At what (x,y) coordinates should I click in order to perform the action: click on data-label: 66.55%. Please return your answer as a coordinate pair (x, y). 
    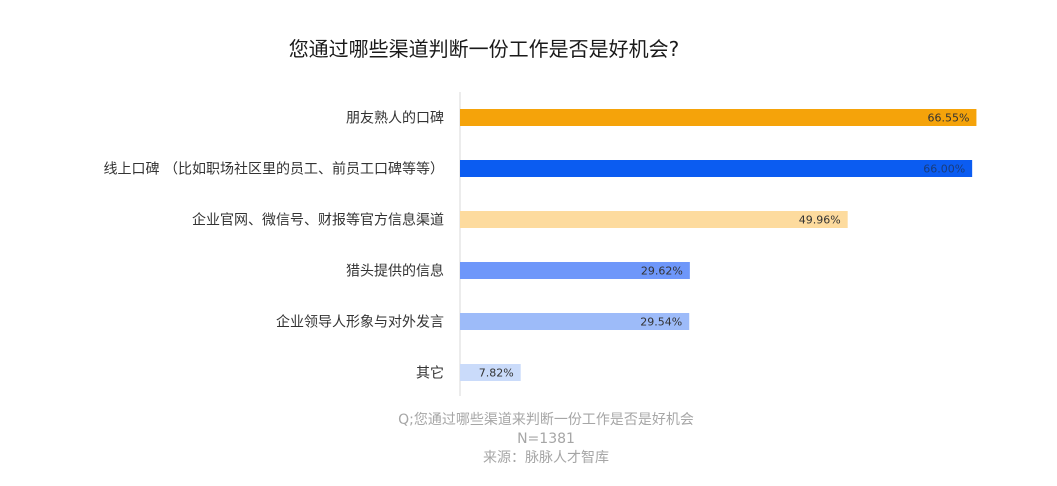
    Looking at the image, I should click on (948, 118).